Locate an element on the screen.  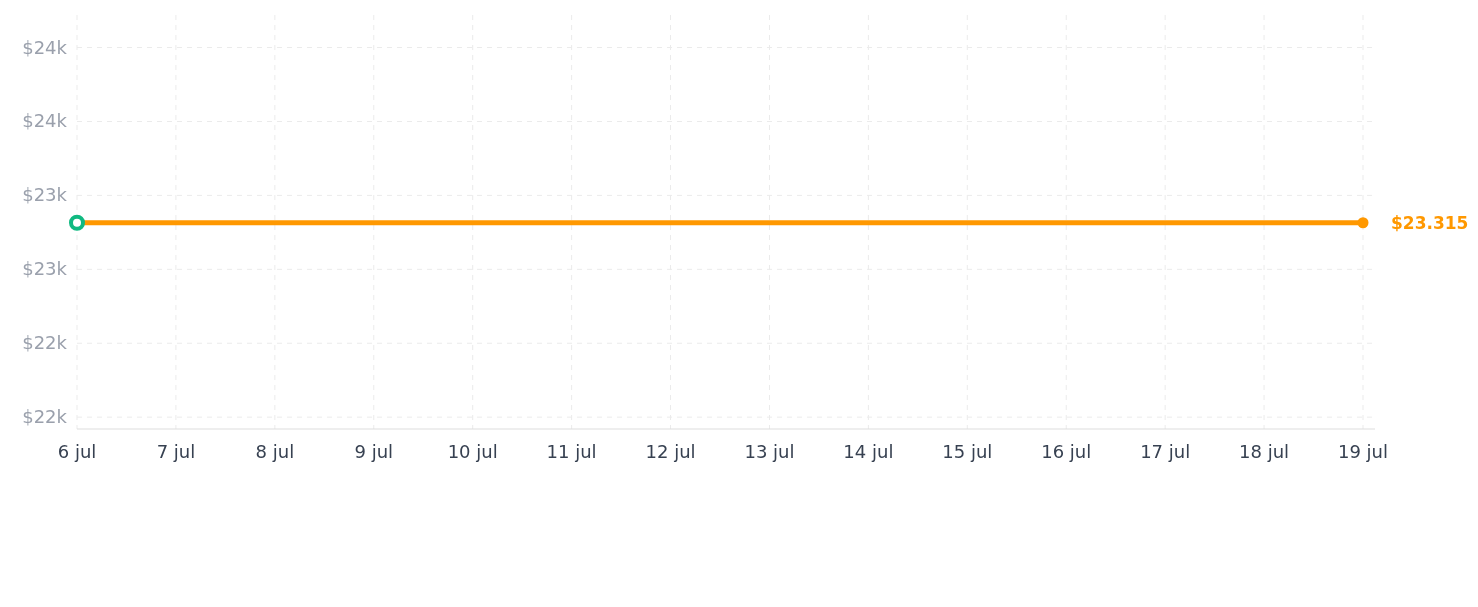
x-tick-label: 12 jul is located at coordinates (670, 451).